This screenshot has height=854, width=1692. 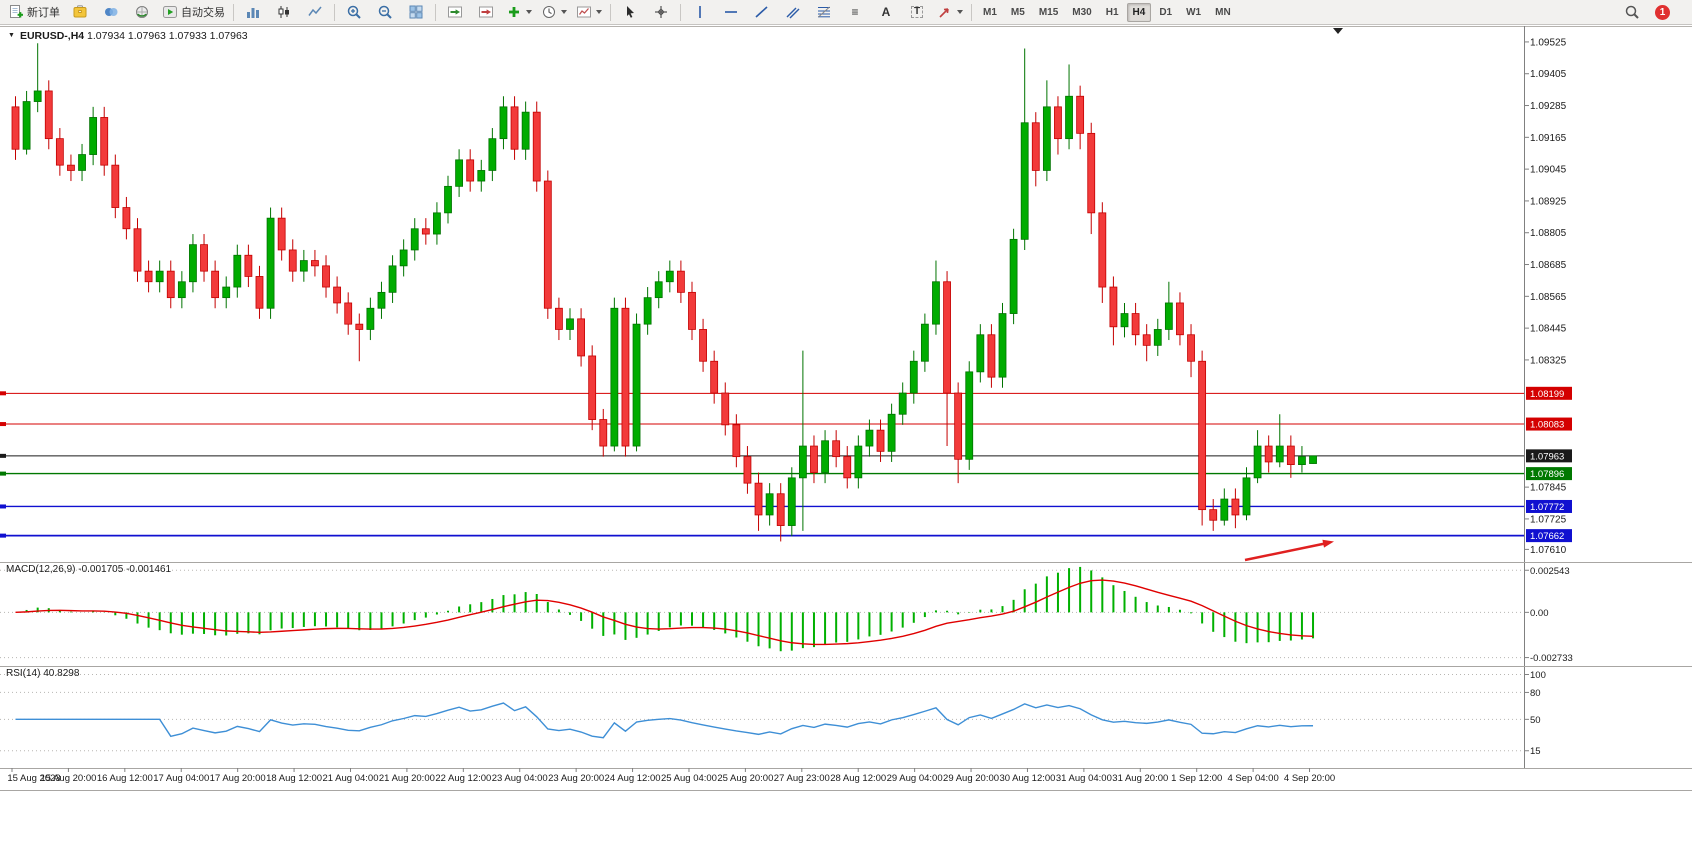 I want to click on svg-text: 15, so click(x=1535, y=751).